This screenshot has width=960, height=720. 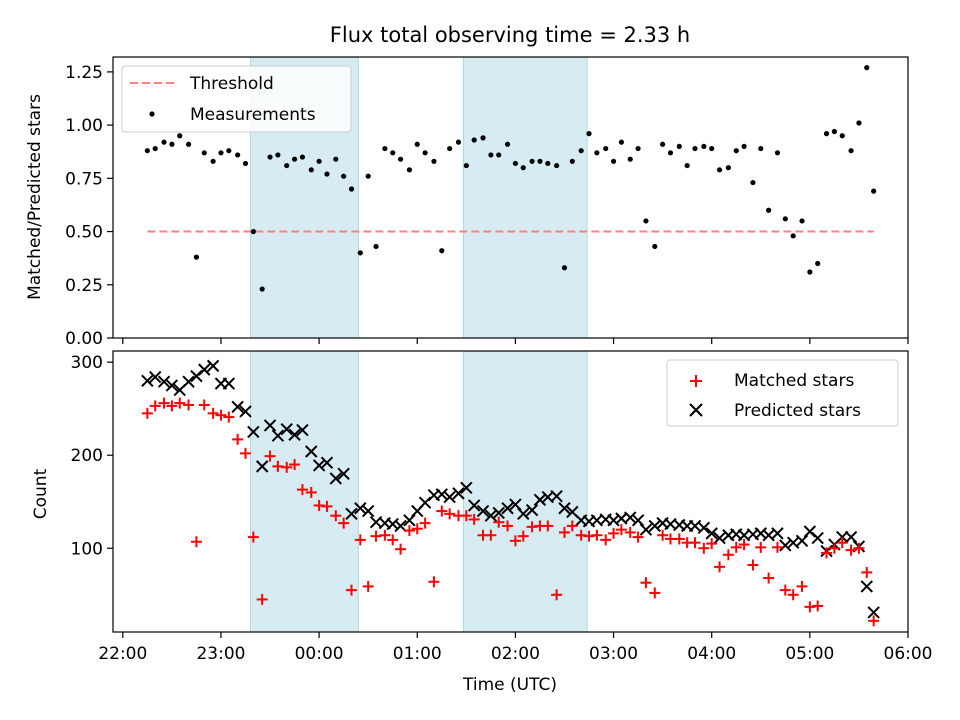 What do you see at coordinates (84, 339) in the screenshot?
I see `y-tick-label: 0.00` at bounding box center [84, 339].